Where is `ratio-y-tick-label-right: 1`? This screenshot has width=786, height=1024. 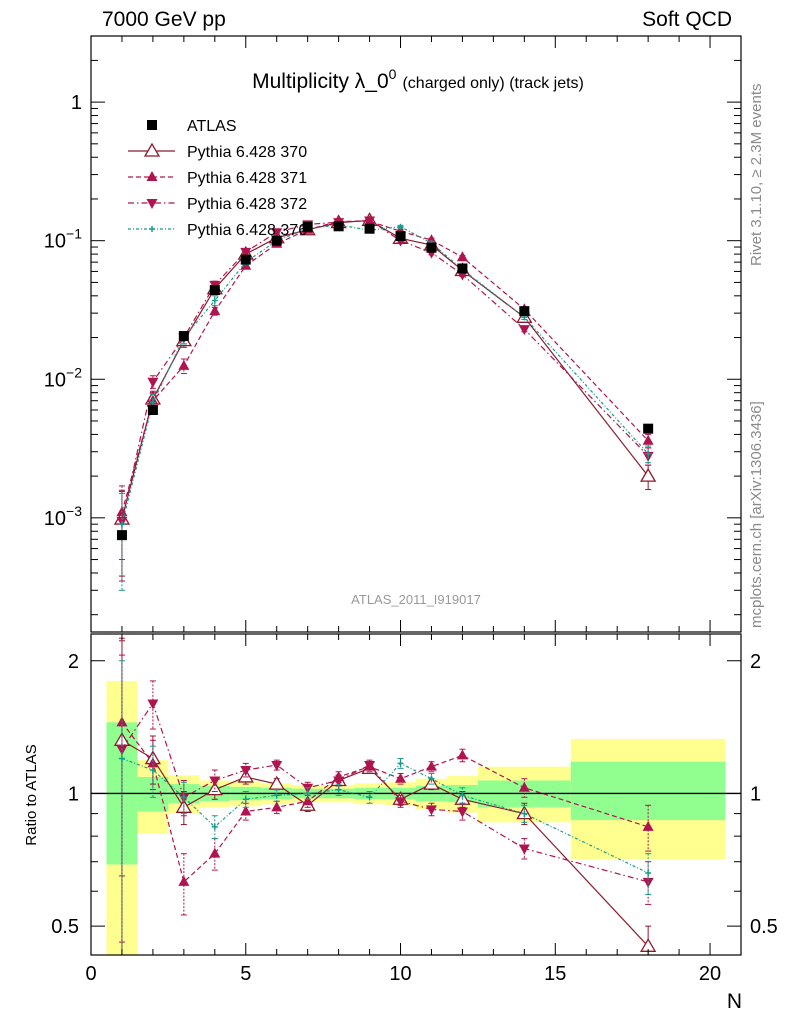
ratio-y-tick-label-right: 1 is located at coordinates (755, 794).